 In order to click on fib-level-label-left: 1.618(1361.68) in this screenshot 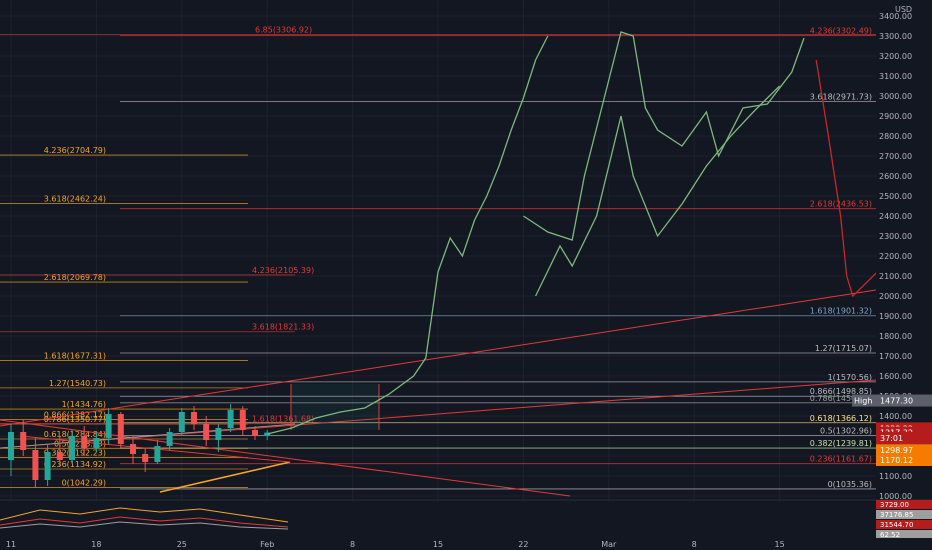, I will do `click(283, 419)`.